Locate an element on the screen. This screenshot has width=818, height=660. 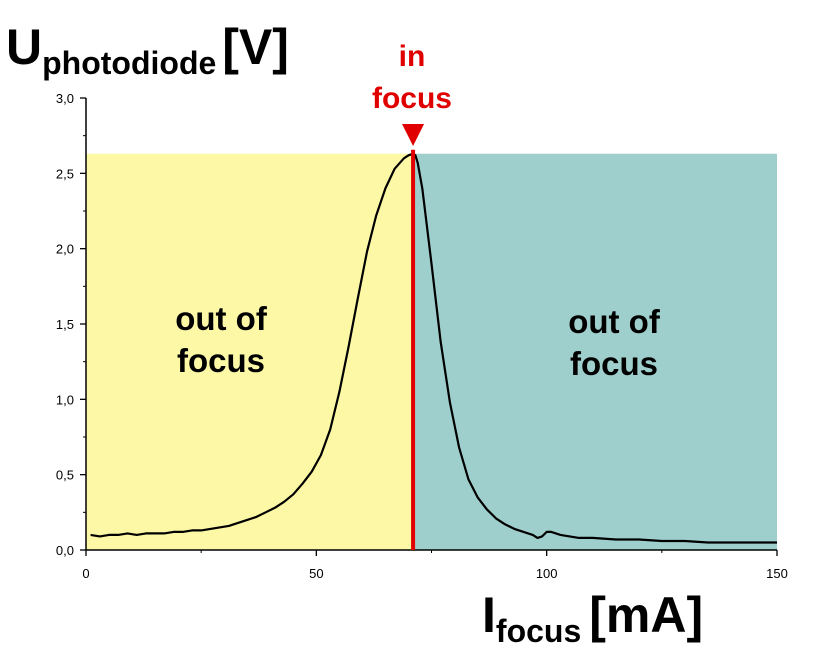
region-left-label-line2: focus is located at coordinates (221, 360).